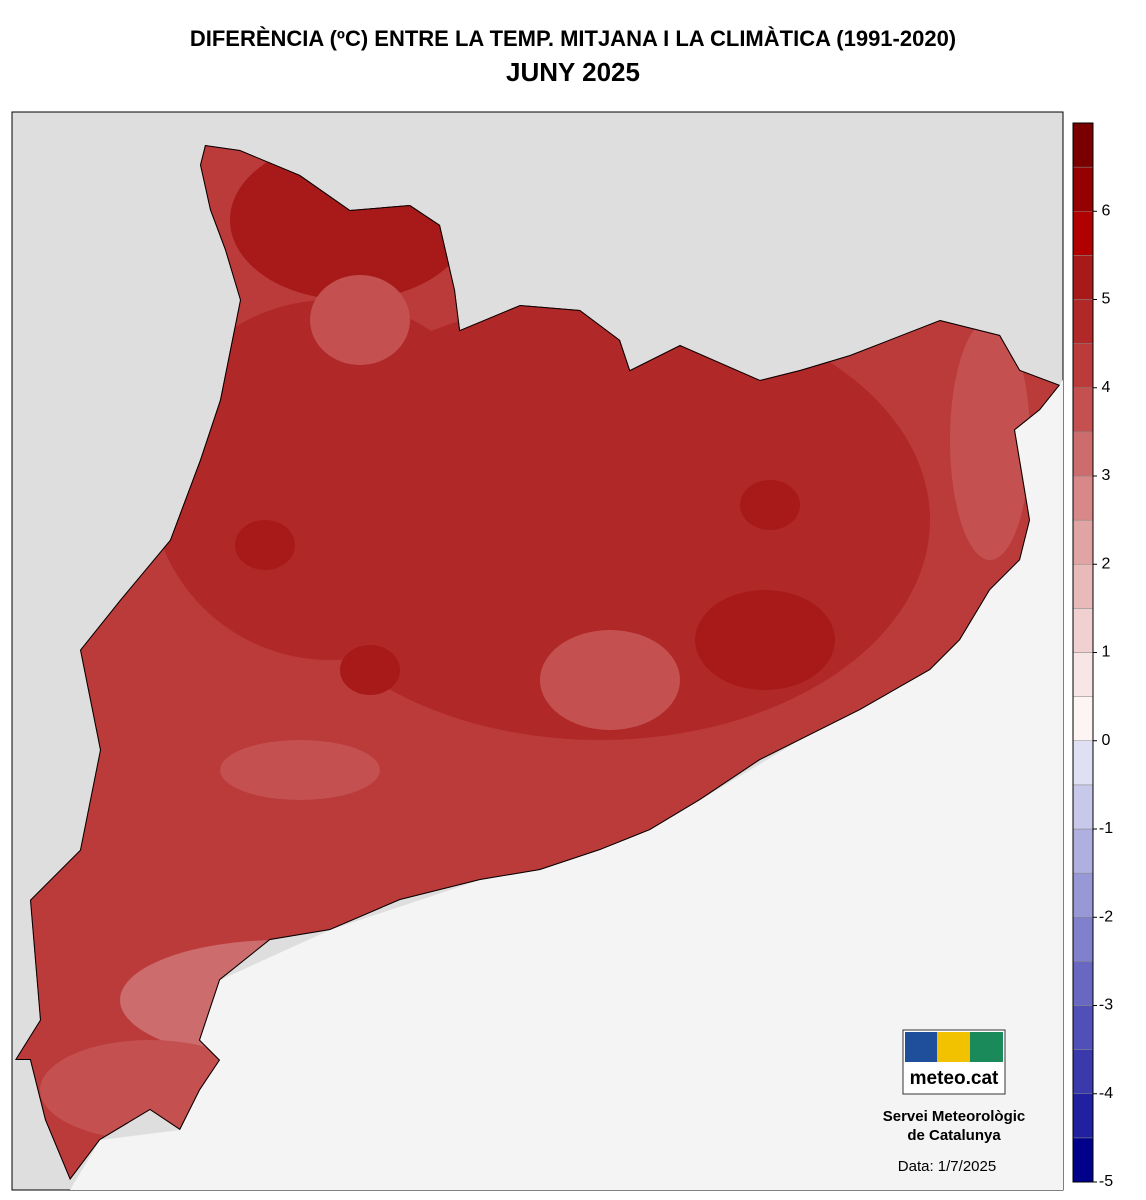  Describe the element at coordinates (1106, 475) in the screenshot. I see `colorbar-tick-label: 3` at that location.